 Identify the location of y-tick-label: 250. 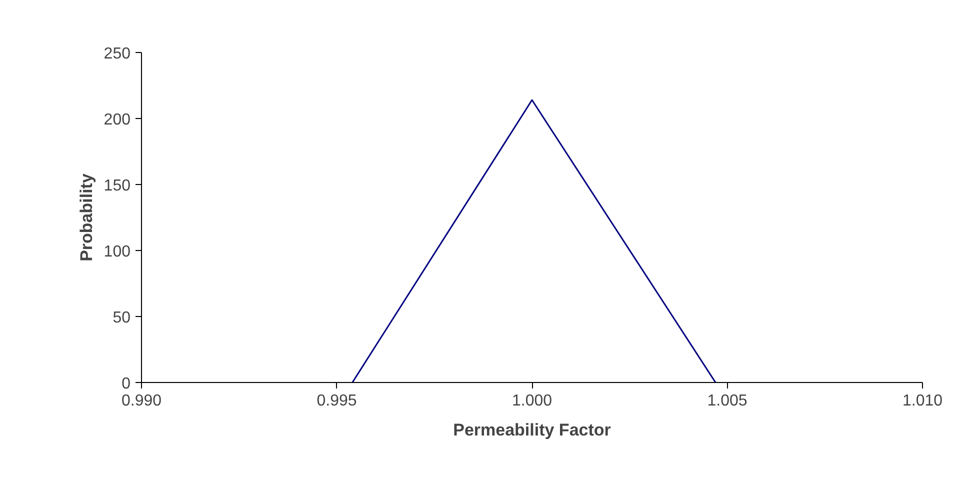
(117, 54).